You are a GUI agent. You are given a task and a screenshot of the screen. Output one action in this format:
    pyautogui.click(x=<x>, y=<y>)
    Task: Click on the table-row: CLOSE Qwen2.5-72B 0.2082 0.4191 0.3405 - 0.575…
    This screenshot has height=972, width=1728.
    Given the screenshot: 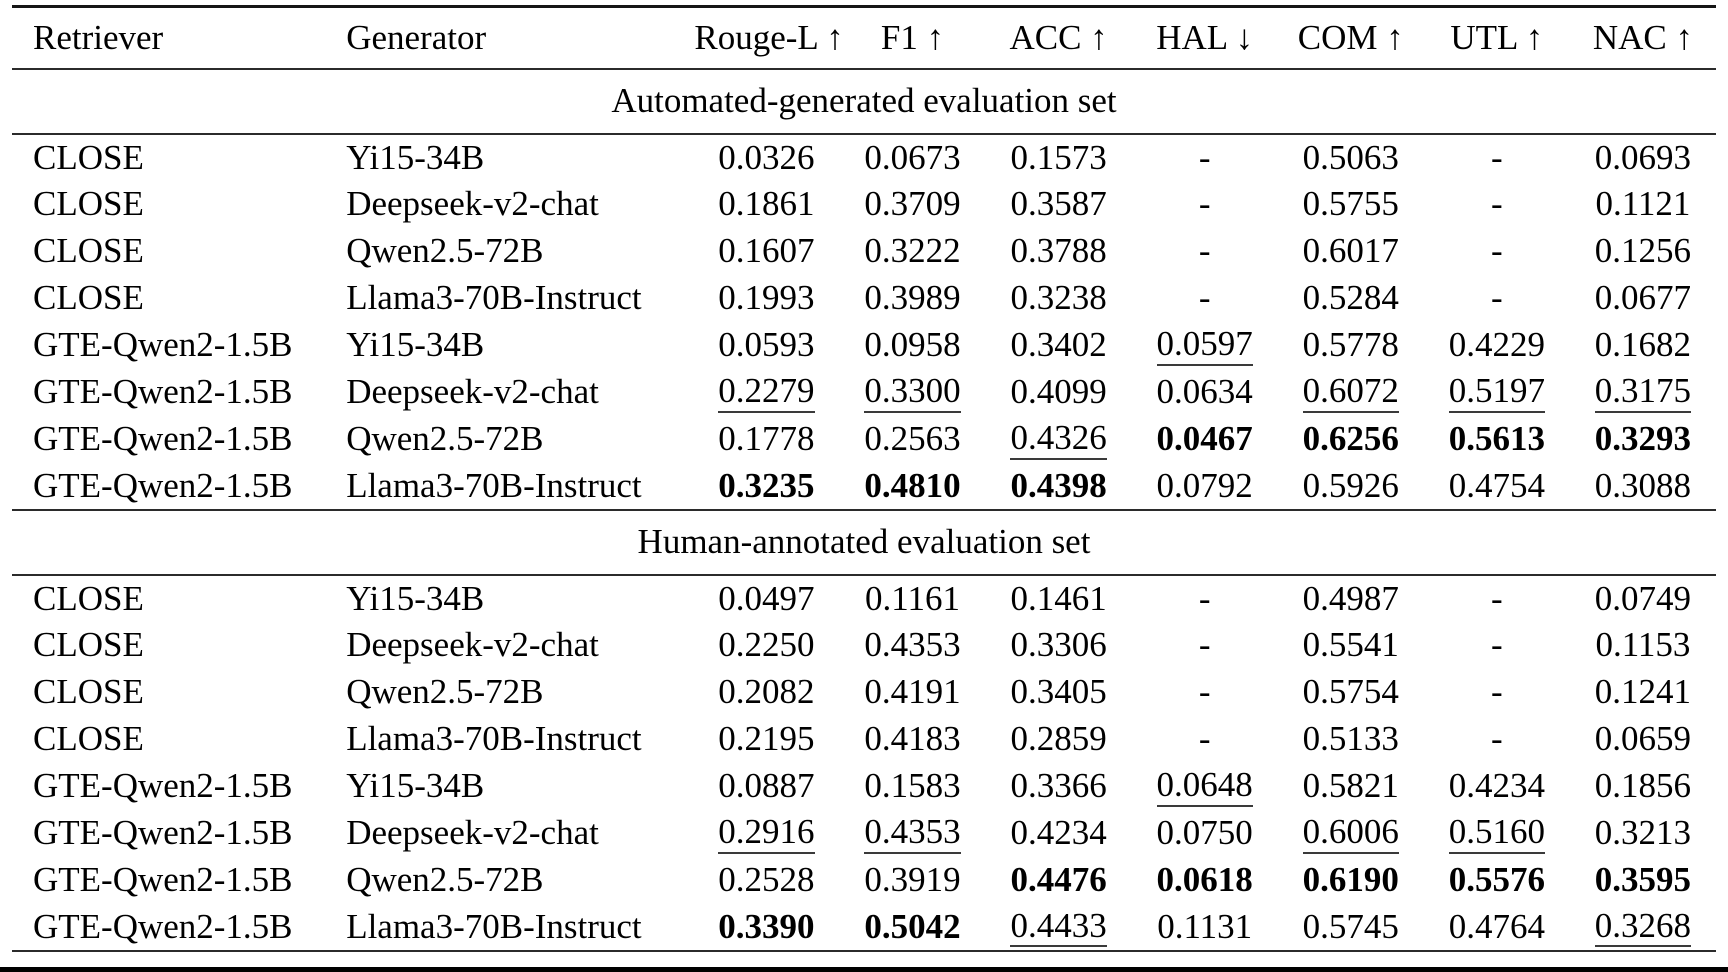 What is the action you would take?
    pyautogui.click(x=864, y=692)
    